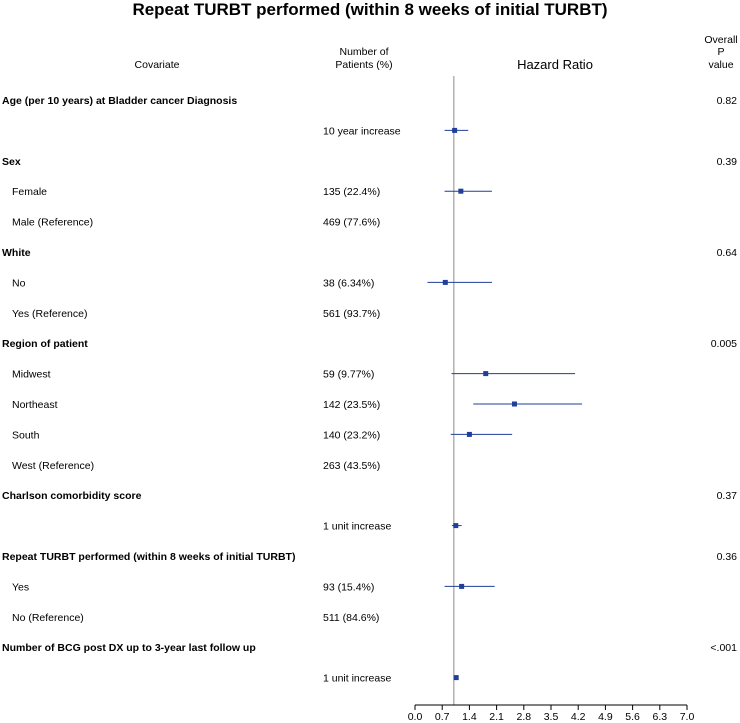  Describe the element at coordinates (727, 557) in the screenshot. I see `p-value: 0.36` at that location.